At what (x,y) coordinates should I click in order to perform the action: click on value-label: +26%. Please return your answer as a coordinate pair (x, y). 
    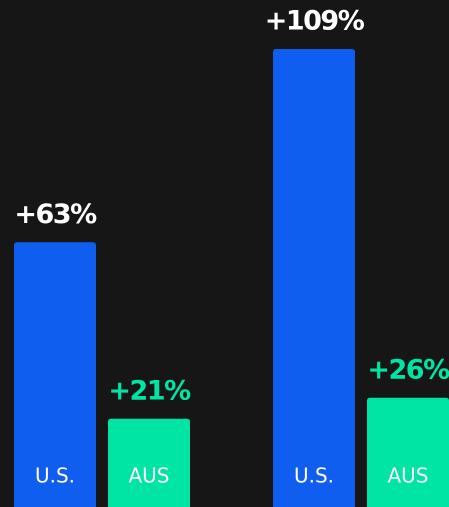
    Looking at the image, I should click on (408, 369).